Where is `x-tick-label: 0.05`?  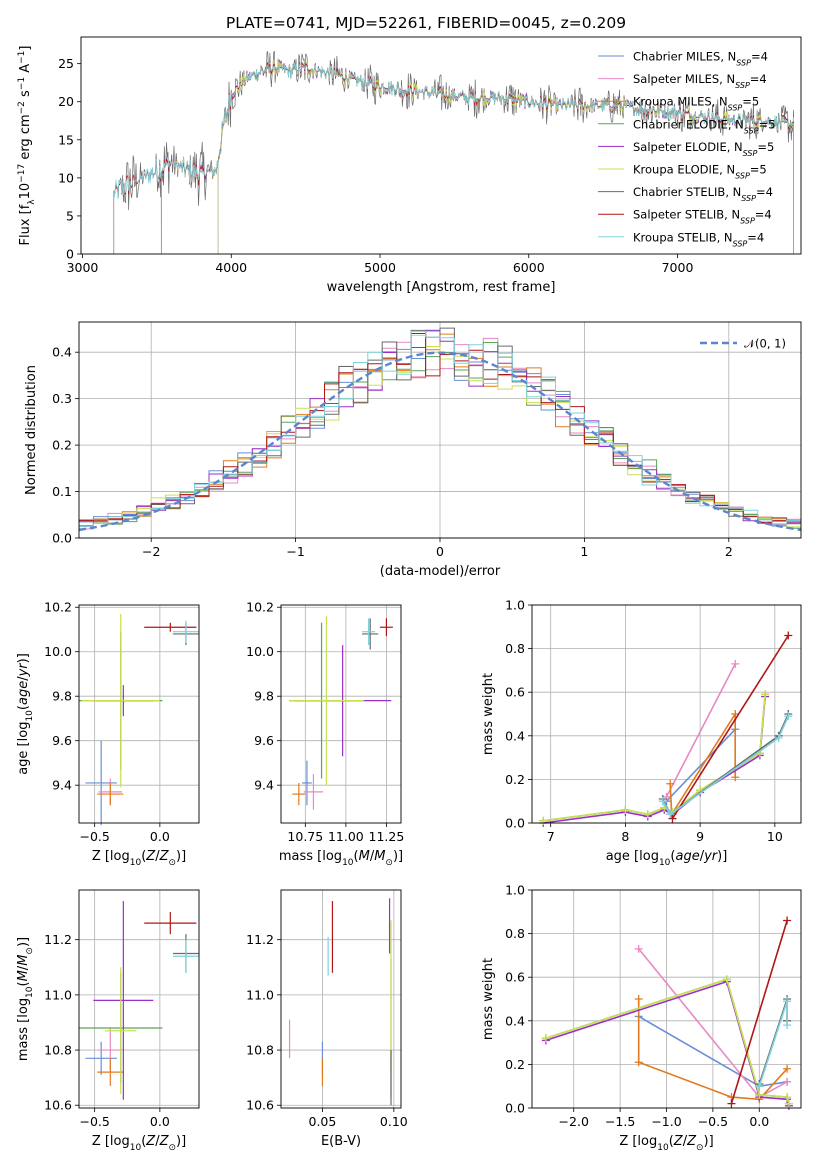
x-tick-label: 0.05 is located at coordinates (323, 1121).